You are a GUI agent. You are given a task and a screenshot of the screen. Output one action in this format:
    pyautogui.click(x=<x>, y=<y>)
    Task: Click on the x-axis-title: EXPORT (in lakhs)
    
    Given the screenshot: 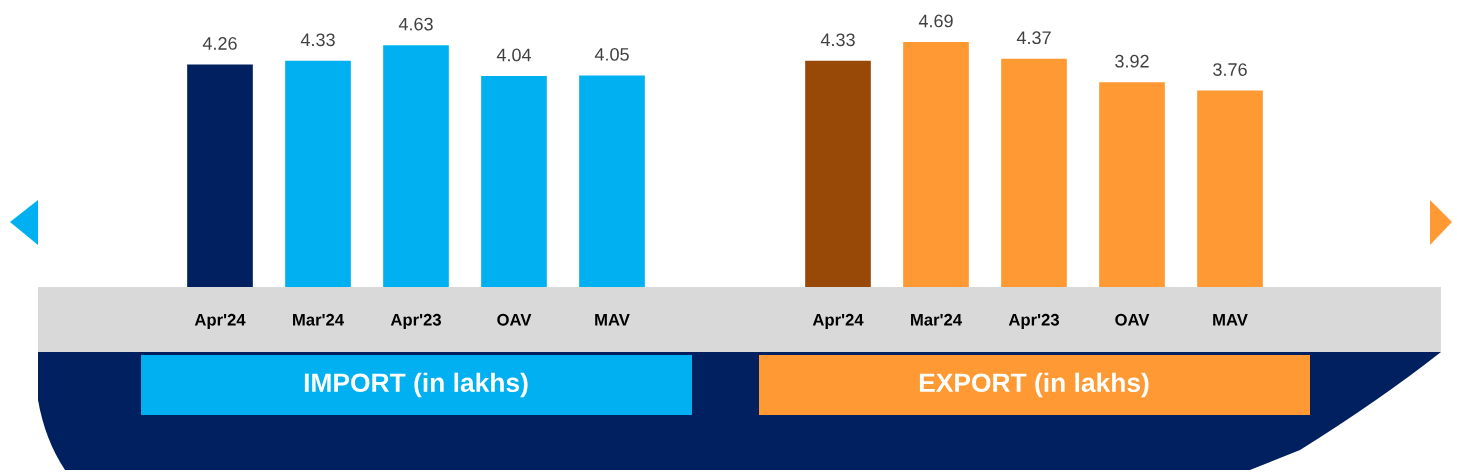 What is the action you would take?
    pyautogui.click(x=1034, y=385)
    